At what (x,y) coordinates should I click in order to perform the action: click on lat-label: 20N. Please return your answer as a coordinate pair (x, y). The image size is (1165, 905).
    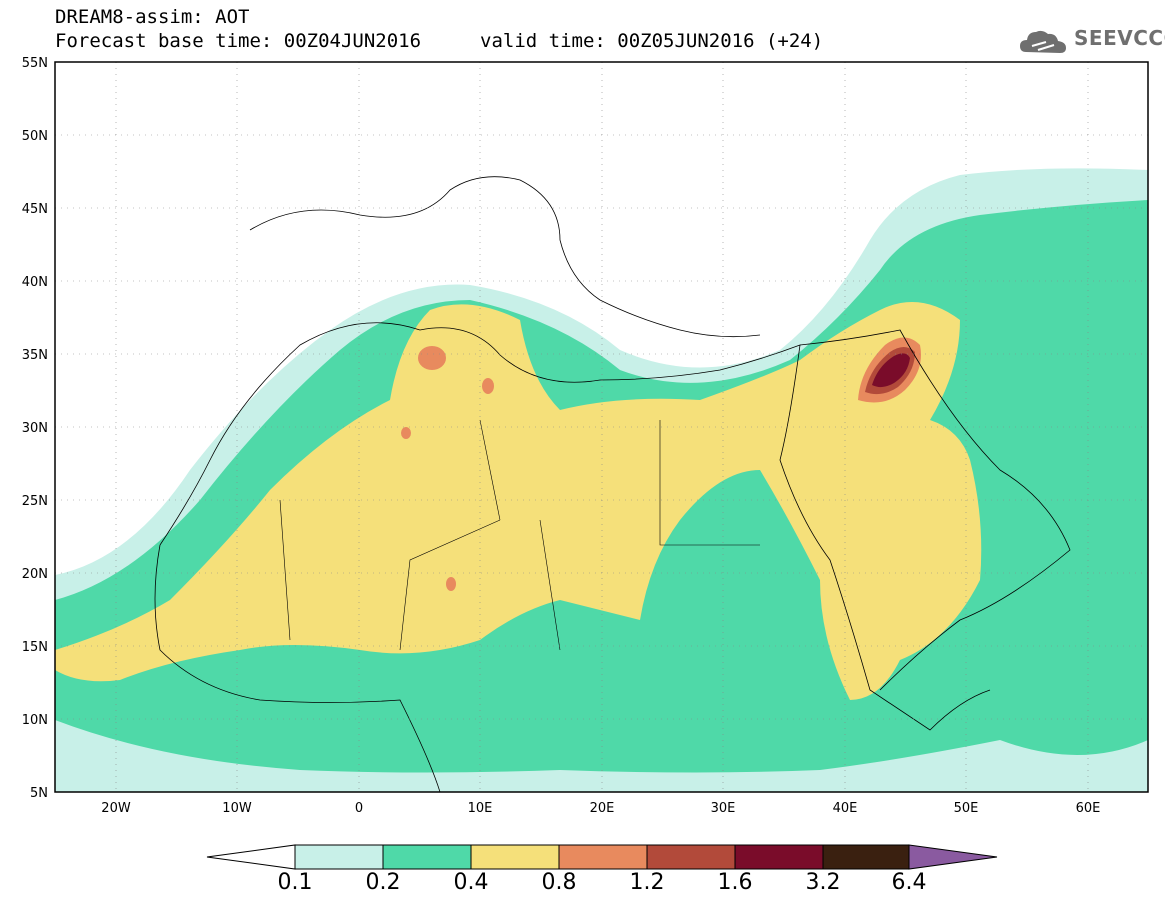
    Looking at the image, I should click on (35, 574).